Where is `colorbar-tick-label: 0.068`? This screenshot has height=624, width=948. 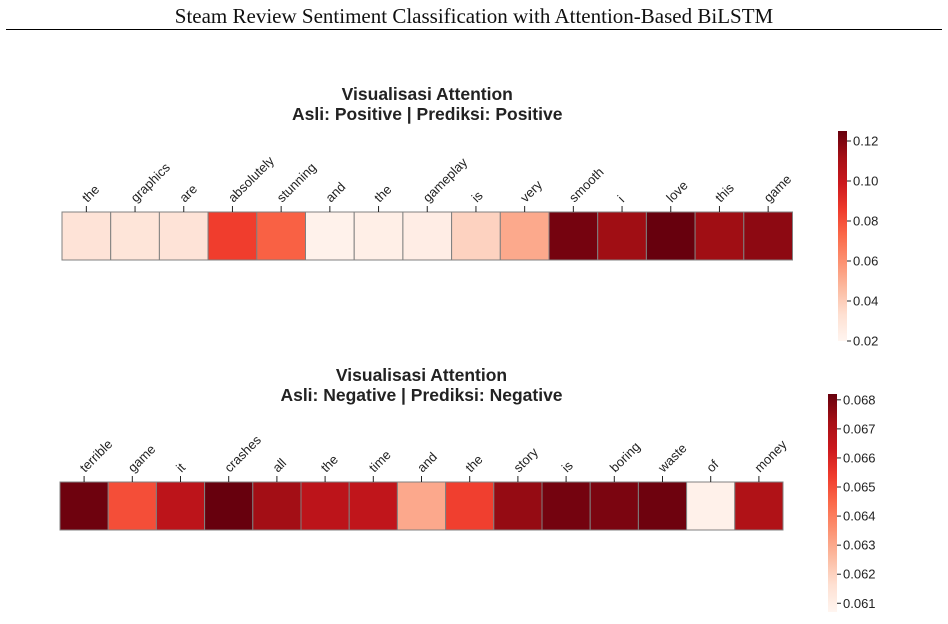
colorbar-tick-label: 0.068 is located at coordinates (859, 399).